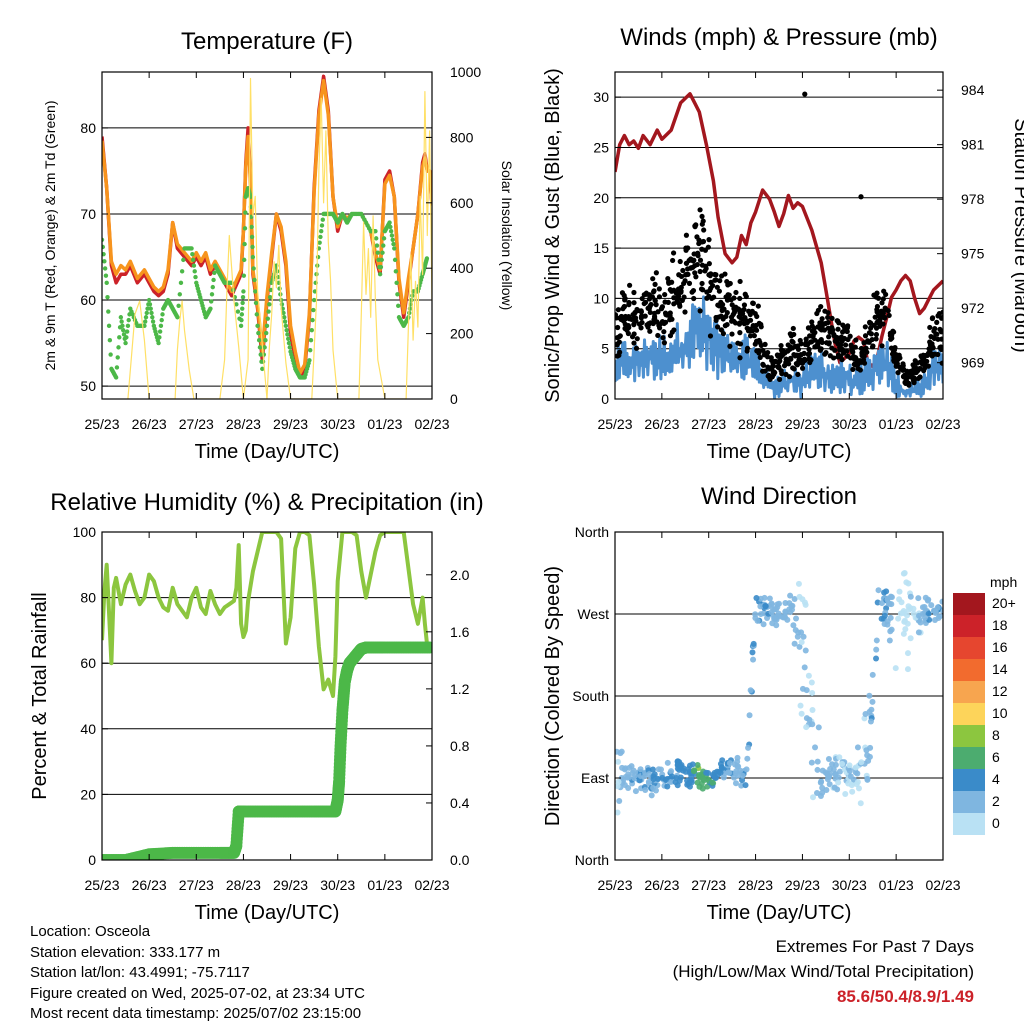  I want to click on colorbar-label: 16, so click(1000, 647).